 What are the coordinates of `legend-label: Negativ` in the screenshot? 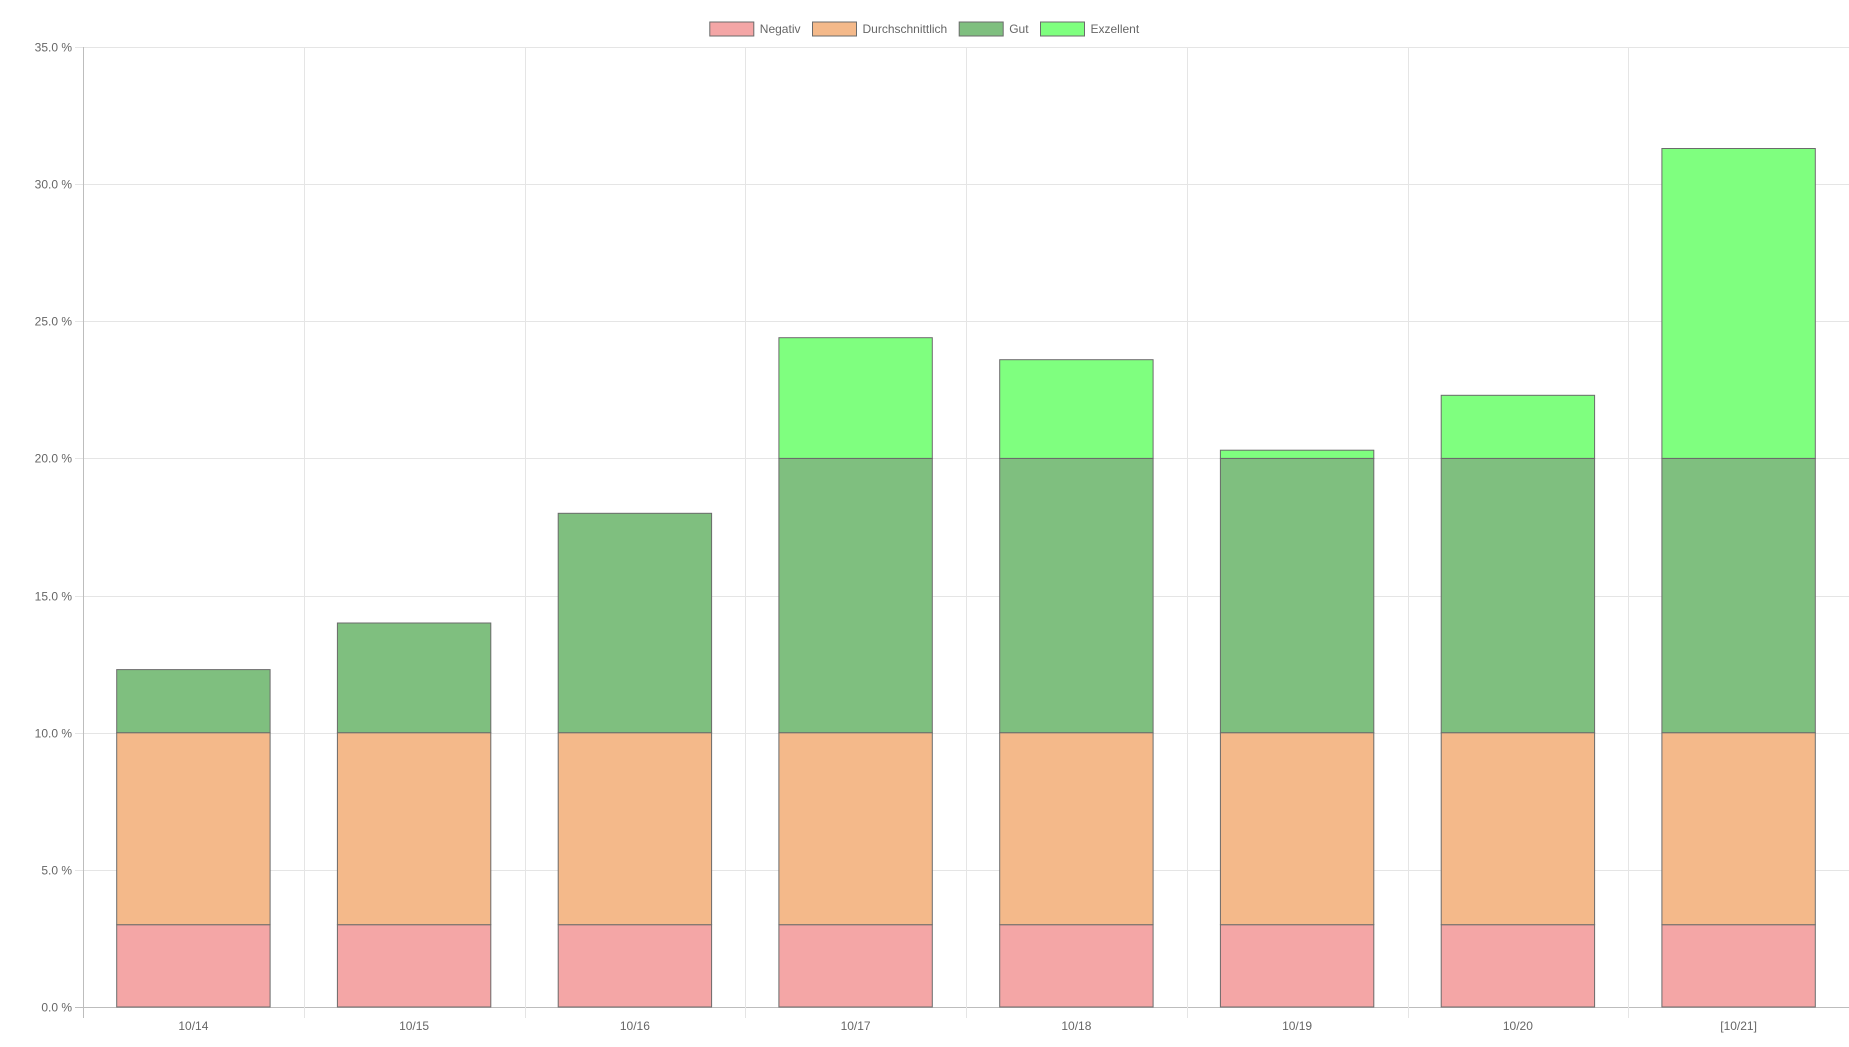 It's located at (780, 29).